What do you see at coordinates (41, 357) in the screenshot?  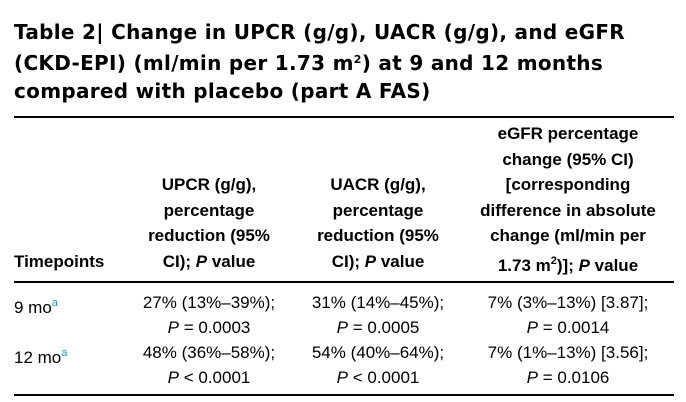 I see `row-12mo-timepoint: 12 moa` at bounding box center [41, 357].